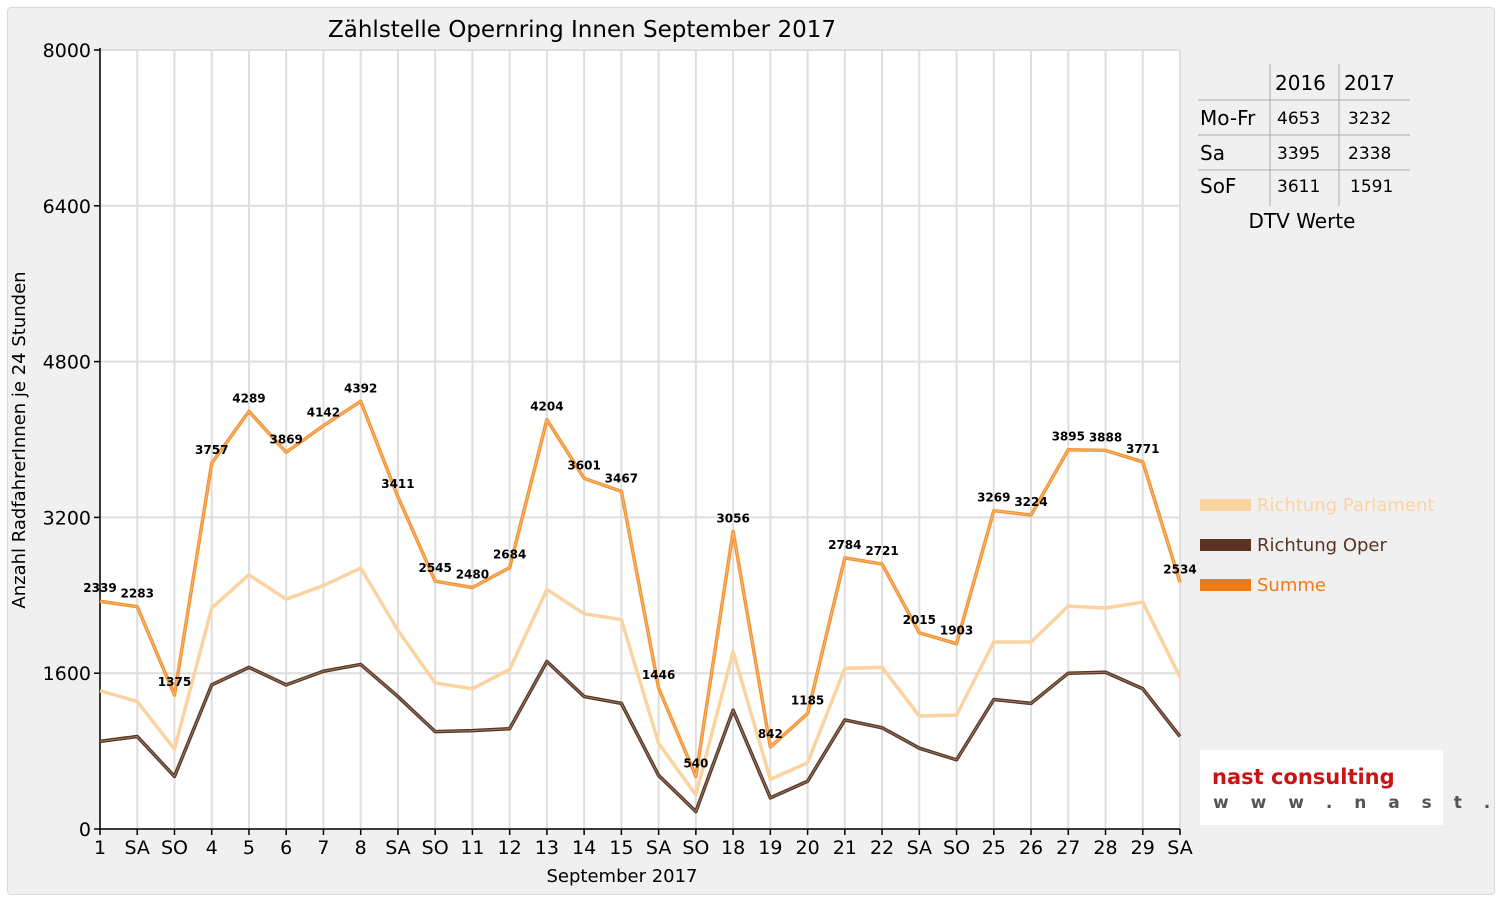 The image size is (1500, 900). What do you see at coordinates (1371, 187) in the screenshot?
I see `dtv-cell: 1591` at bounding box center [1371, 187].